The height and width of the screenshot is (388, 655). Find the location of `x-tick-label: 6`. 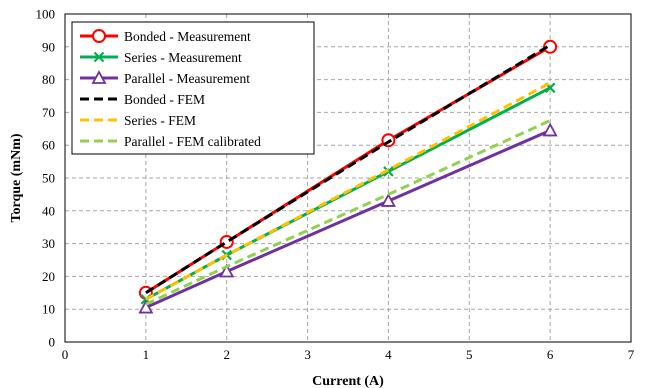

x-tick-label: 6 is located at coordinates (550, 354).